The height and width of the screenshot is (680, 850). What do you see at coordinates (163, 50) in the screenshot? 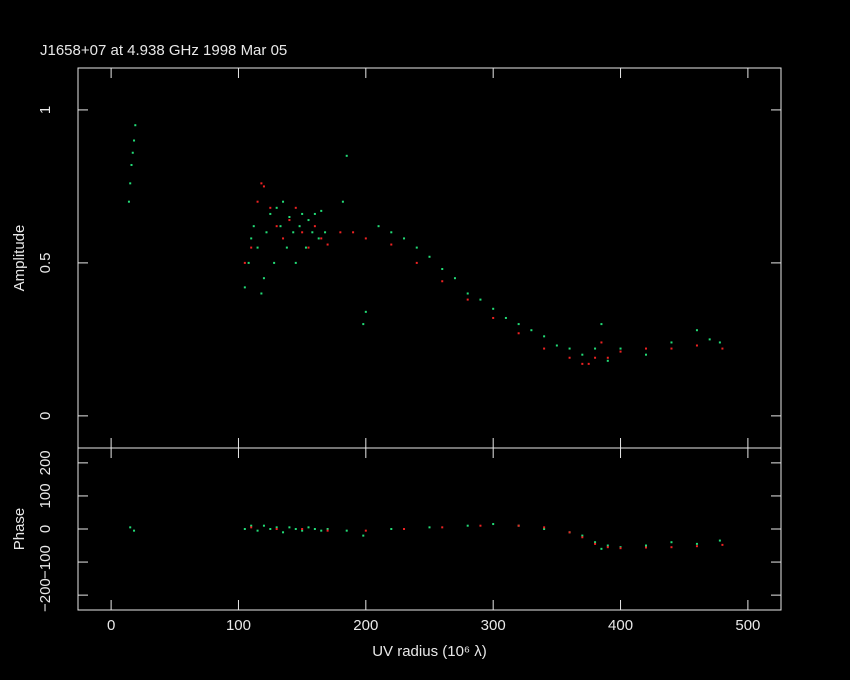
I see `chart-title: J1658+07 at 4.938 GHz 1998 Mar 05` at bounding box center [163, 50].